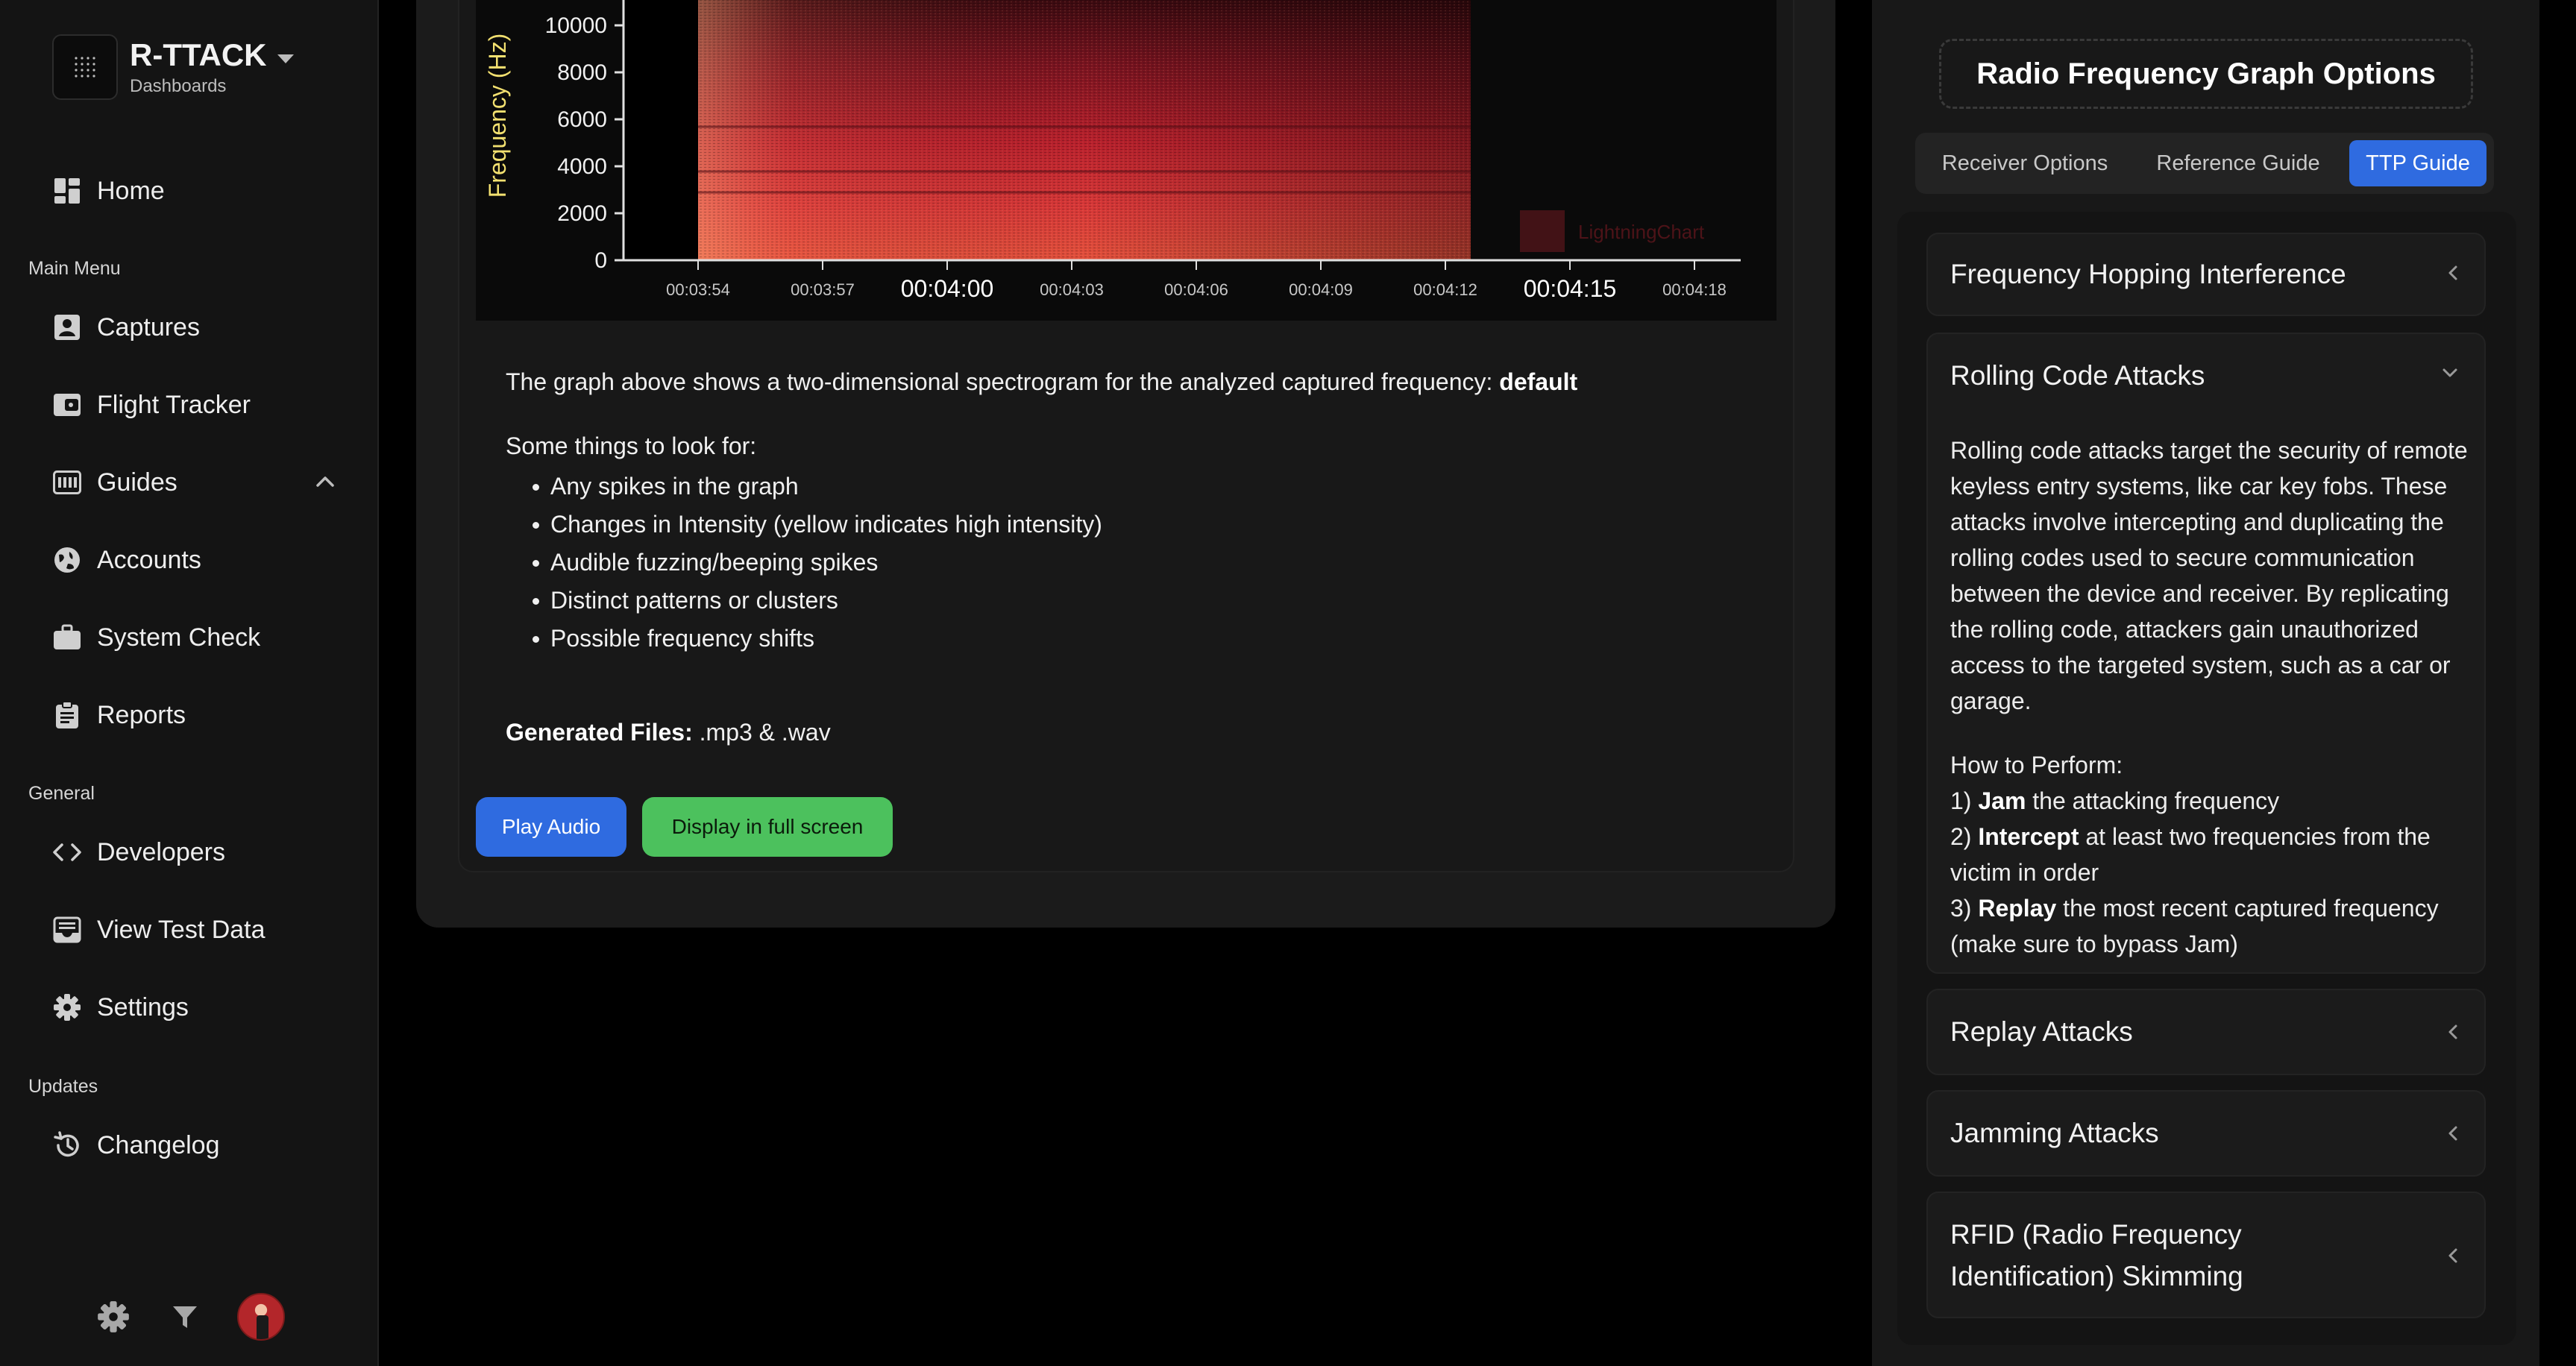 The width and height of the screenshot is (2576, 1366). Describe the element at coordinates (1642, 232) in the screenshot. I see `watermark-text: LightningChart` at that location.